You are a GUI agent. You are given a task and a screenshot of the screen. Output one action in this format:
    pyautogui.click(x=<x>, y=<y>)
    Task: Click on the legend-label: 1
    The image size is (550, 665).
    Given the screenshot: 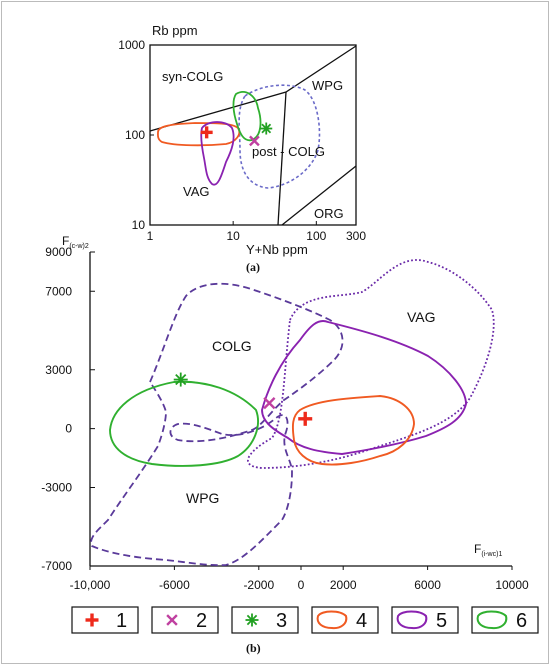 What is the action you would take?
    pyautogui.click(x=121, y=621)
    